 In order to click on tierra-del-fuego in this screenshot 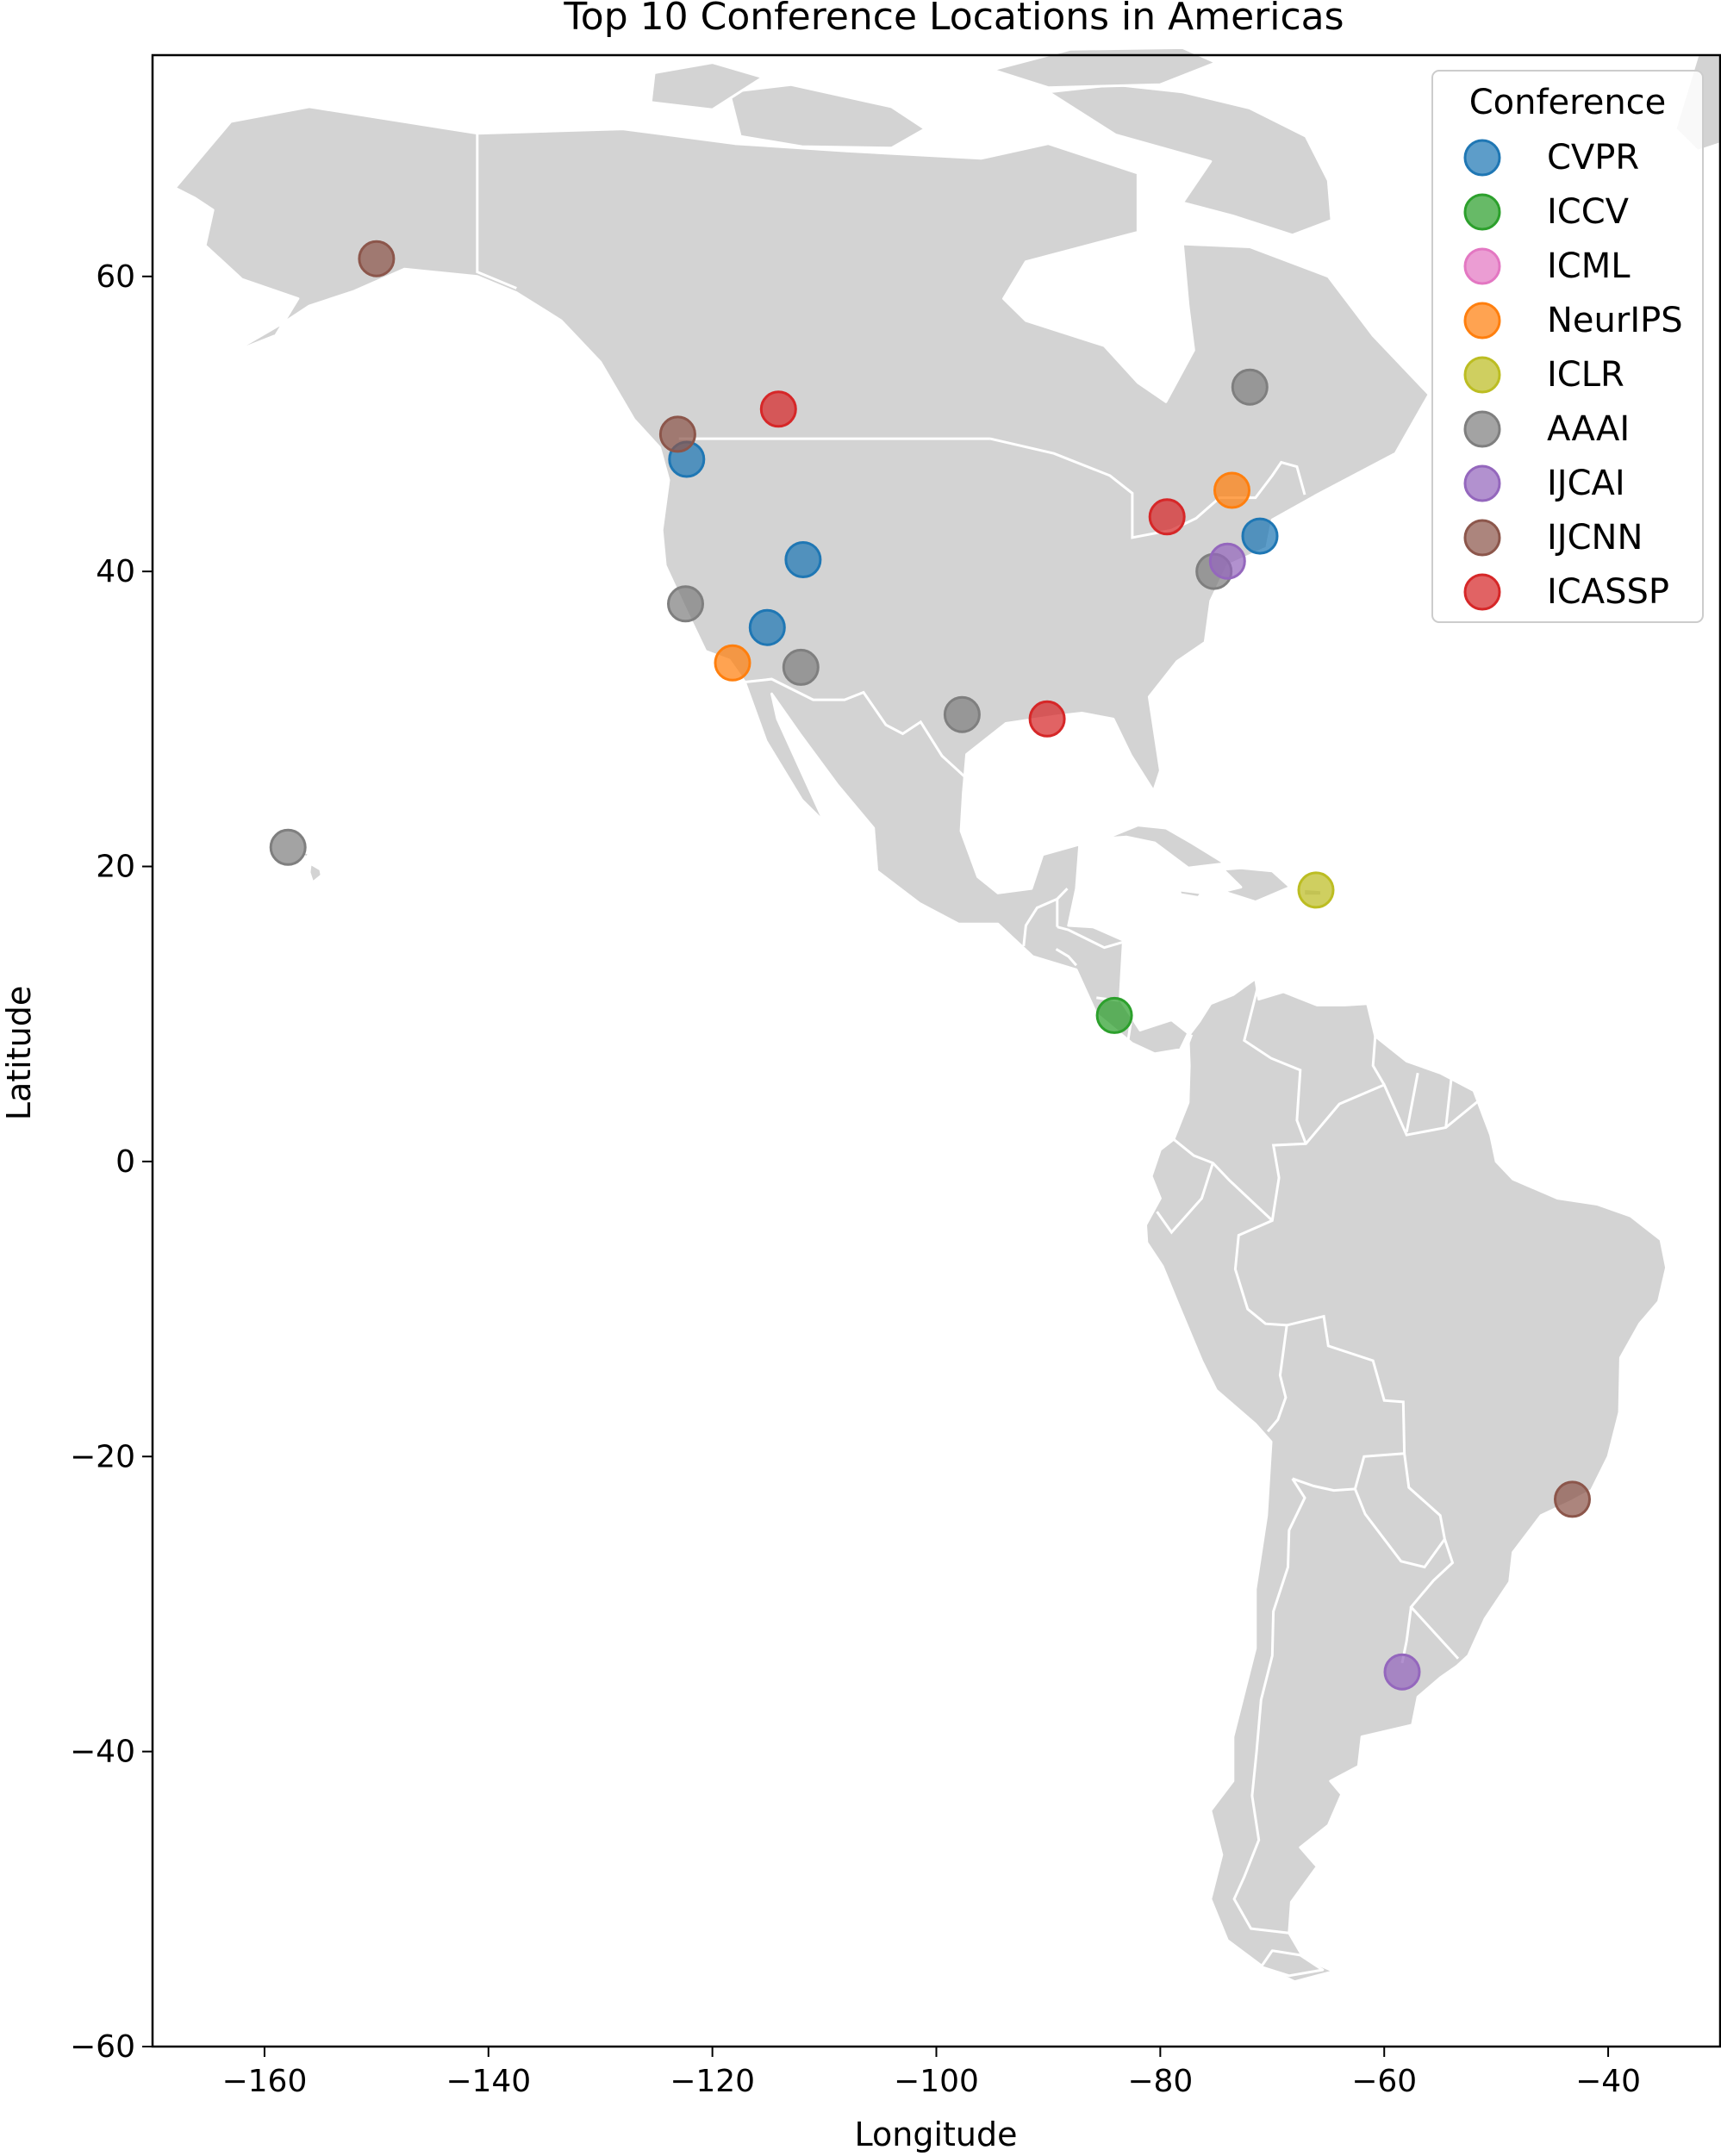, I will do `click(1292, 1963)`.